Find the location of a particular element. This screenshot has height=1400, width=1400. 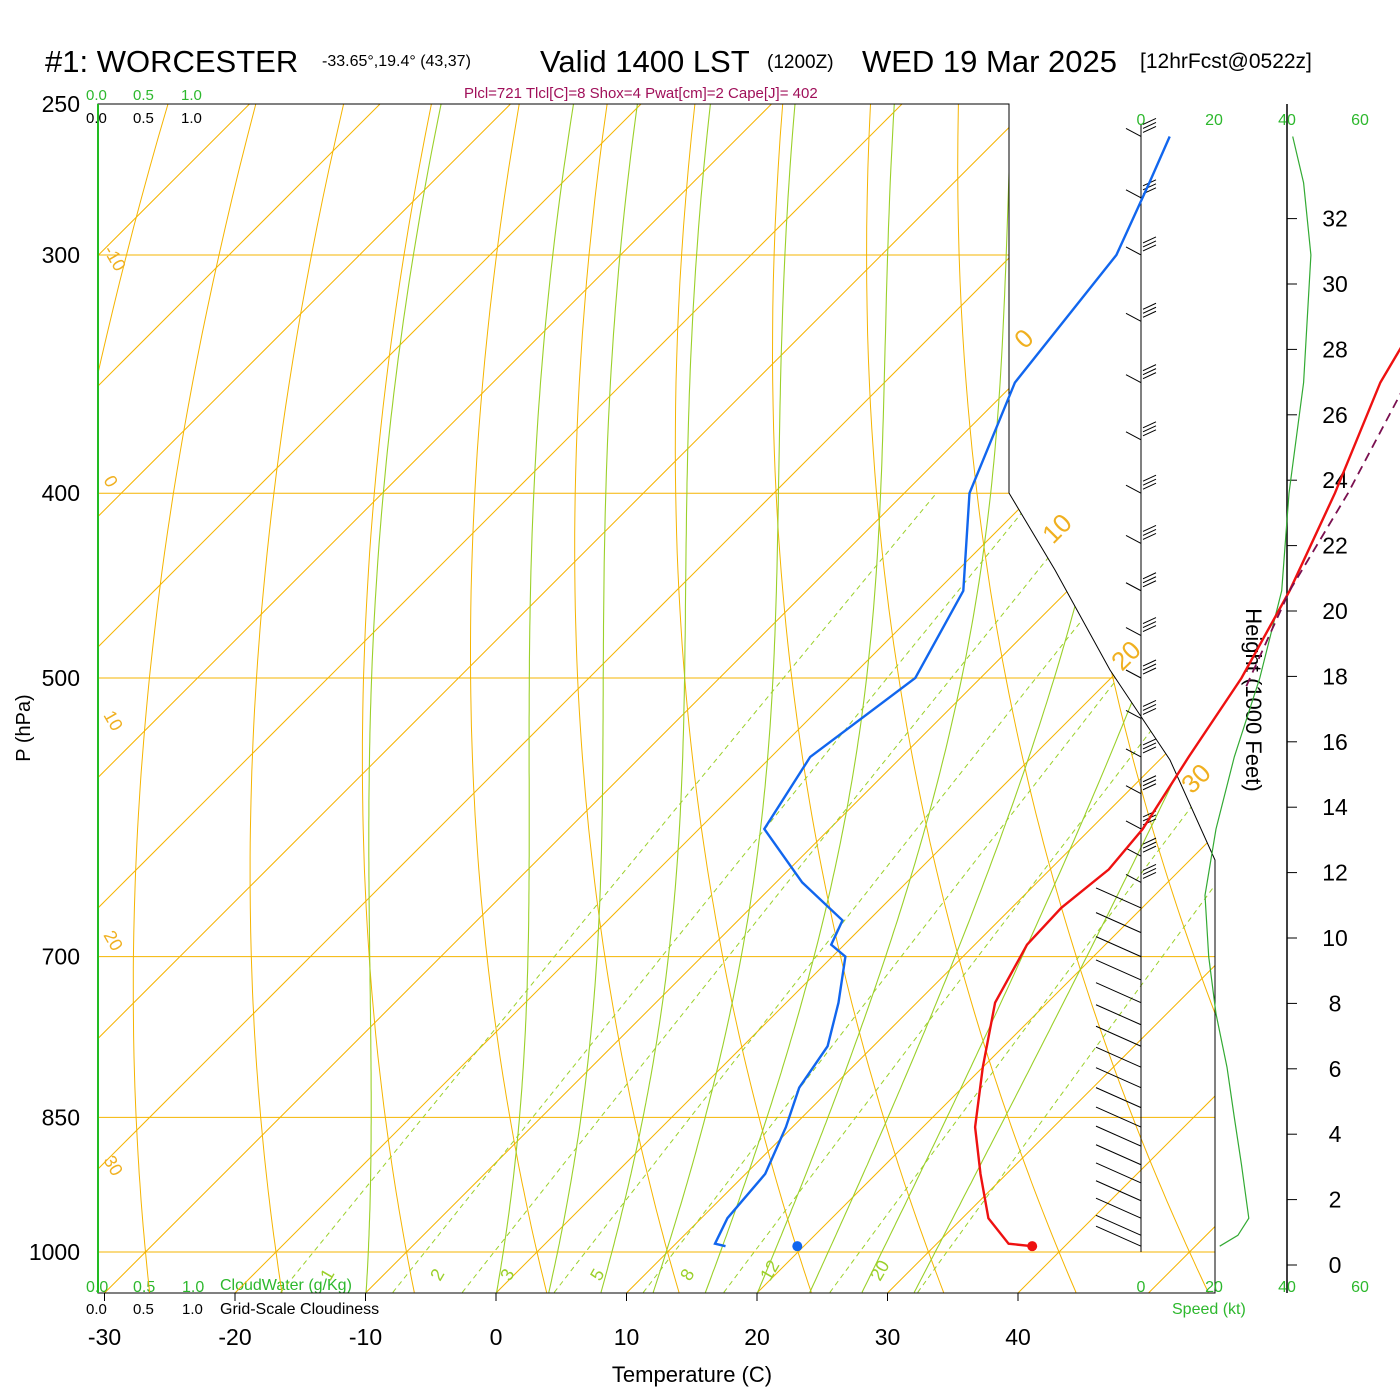

utc-time: (1200Z) is located at coordinates (800, 62).